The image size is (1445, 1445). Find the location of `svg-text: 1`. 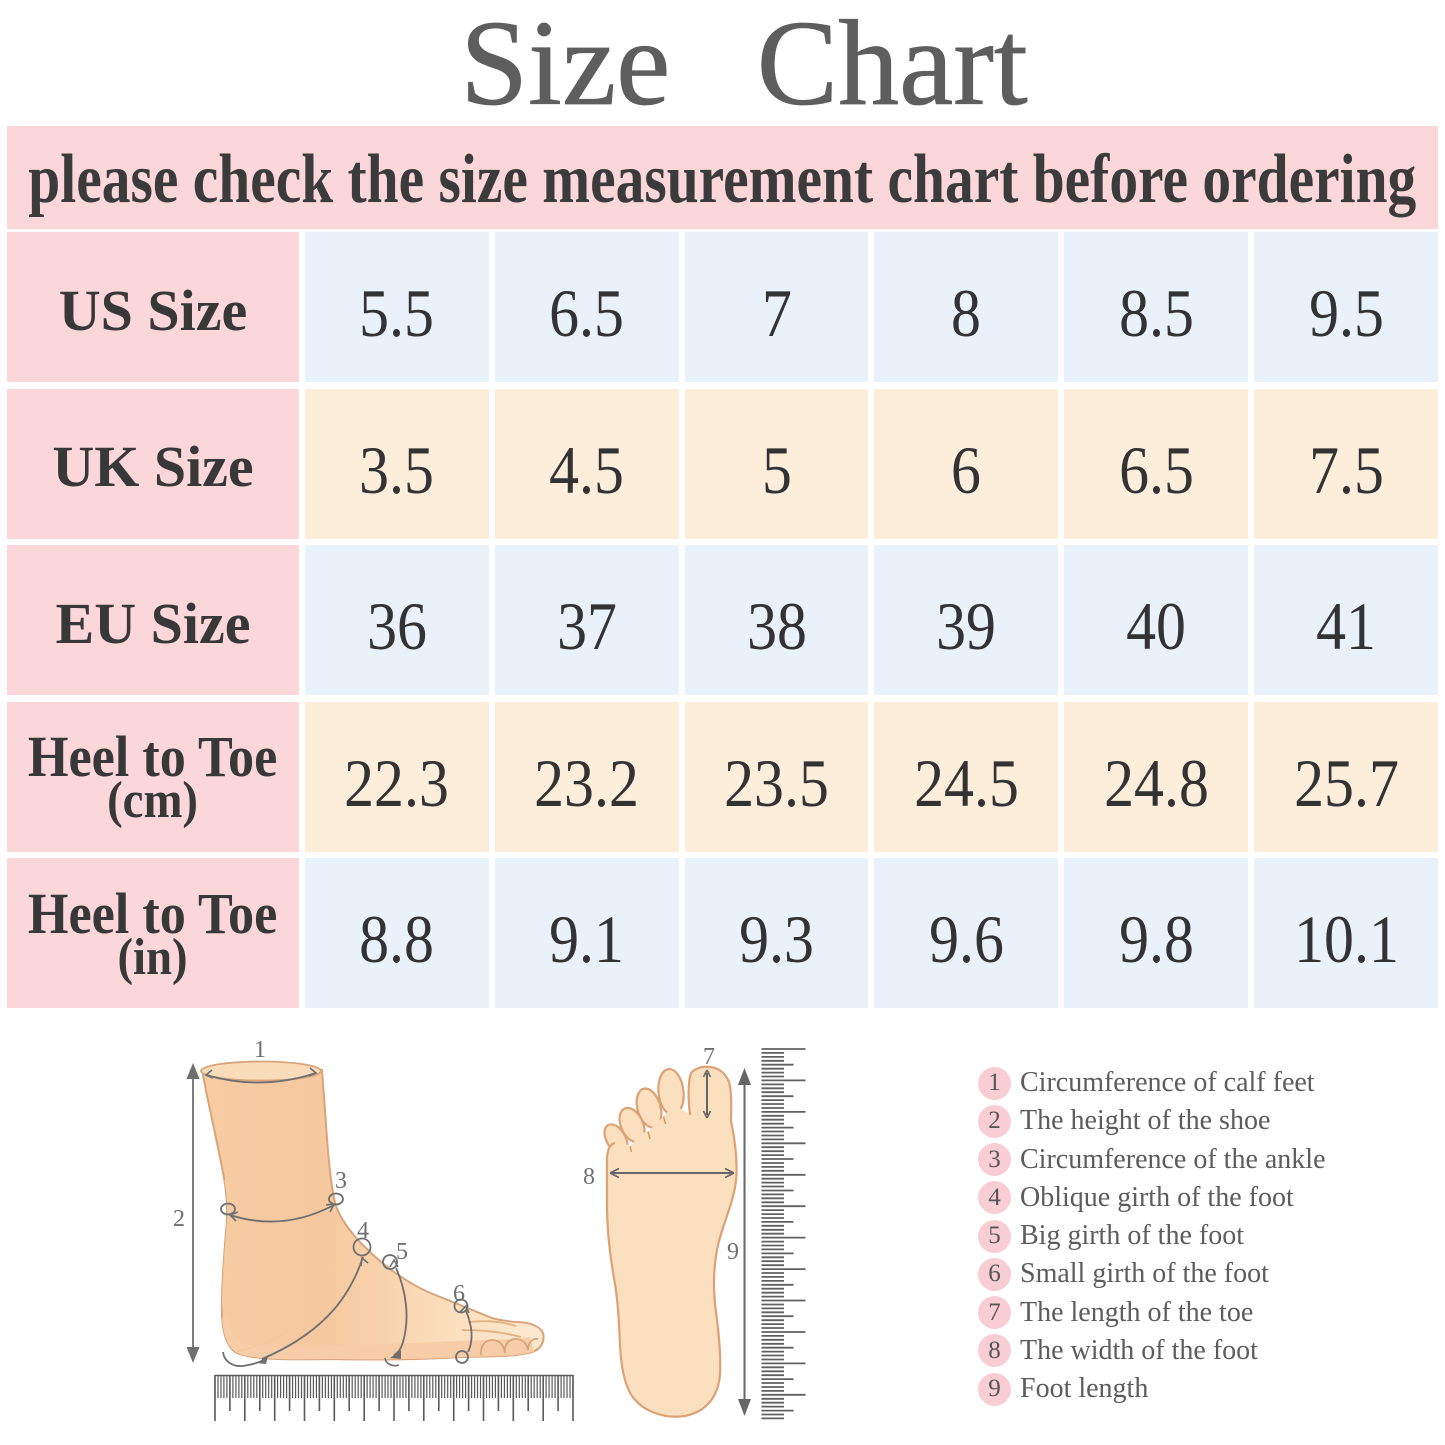

svg-text: 1 is located at coordinates (260, 1050).